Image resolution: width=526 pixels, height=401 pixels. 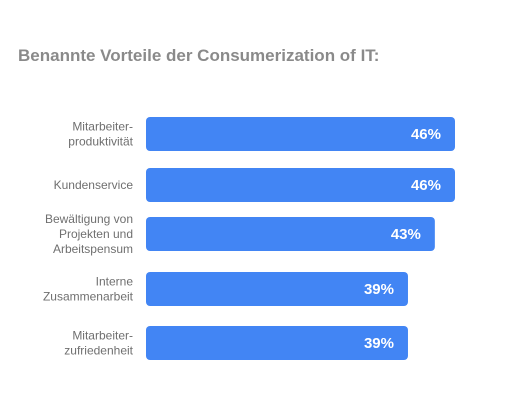 I want to click on category-label-line: Kundenservice, so click(x=94, y=185).